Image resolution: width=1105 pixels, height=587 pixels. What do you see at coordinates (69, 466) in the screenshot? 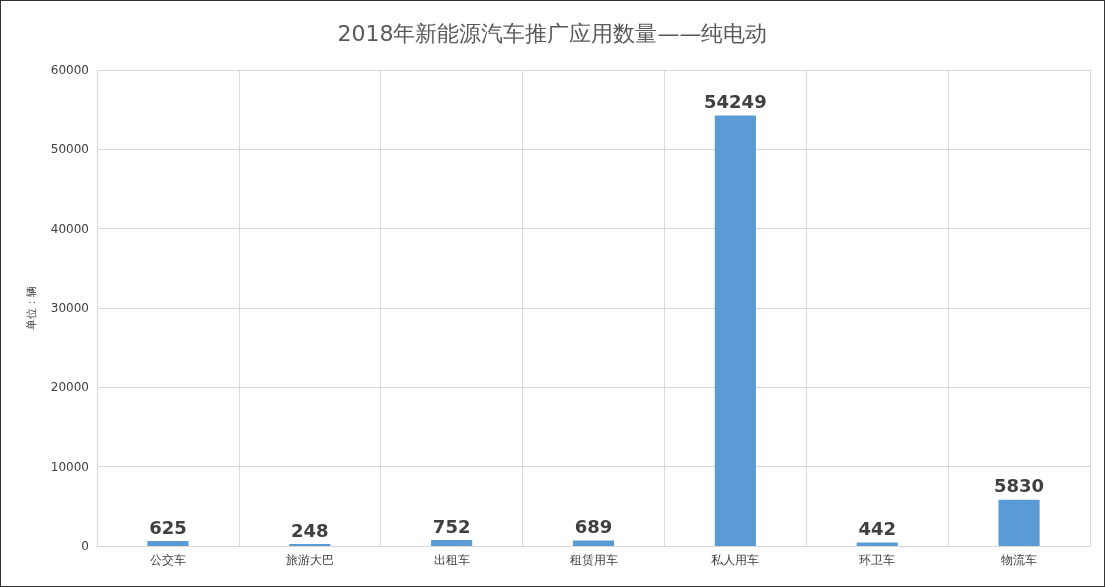
I see `y-tick-label: 10000` at bounding box center [69, 466].